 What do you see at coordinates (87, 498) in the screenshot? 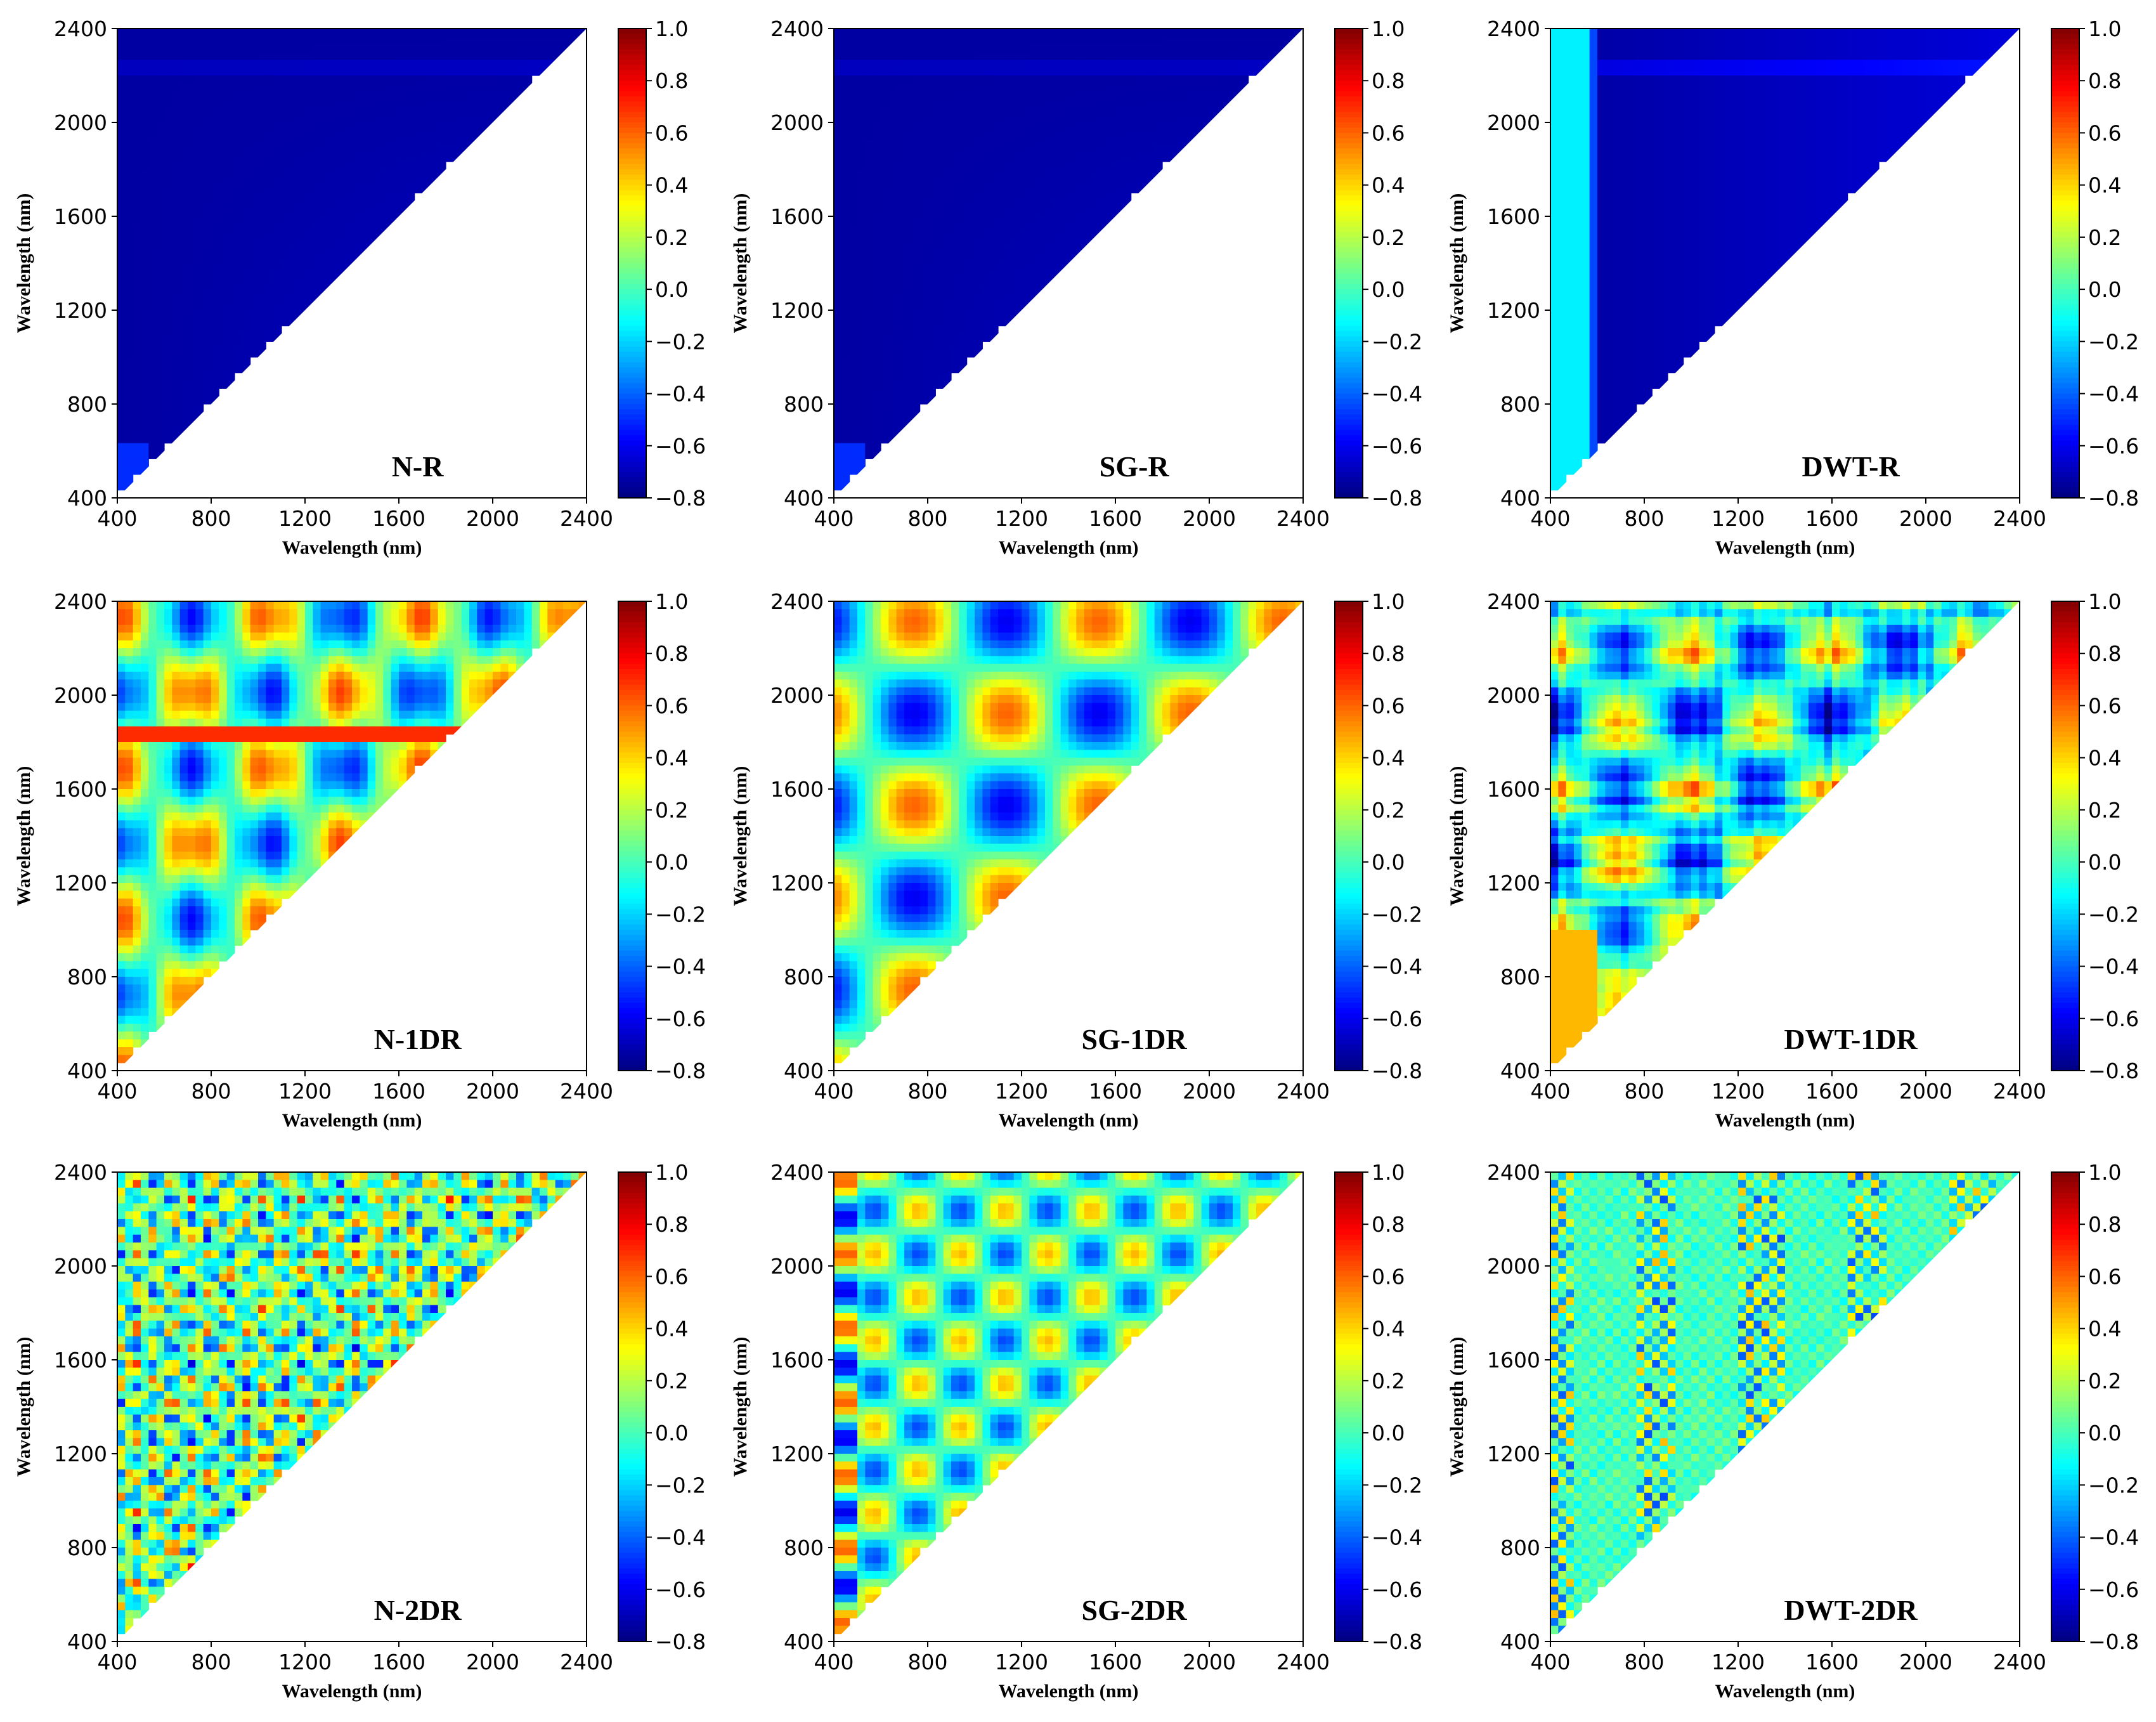
I see `y-tick-label: 400` at bounding box center [87, 498].